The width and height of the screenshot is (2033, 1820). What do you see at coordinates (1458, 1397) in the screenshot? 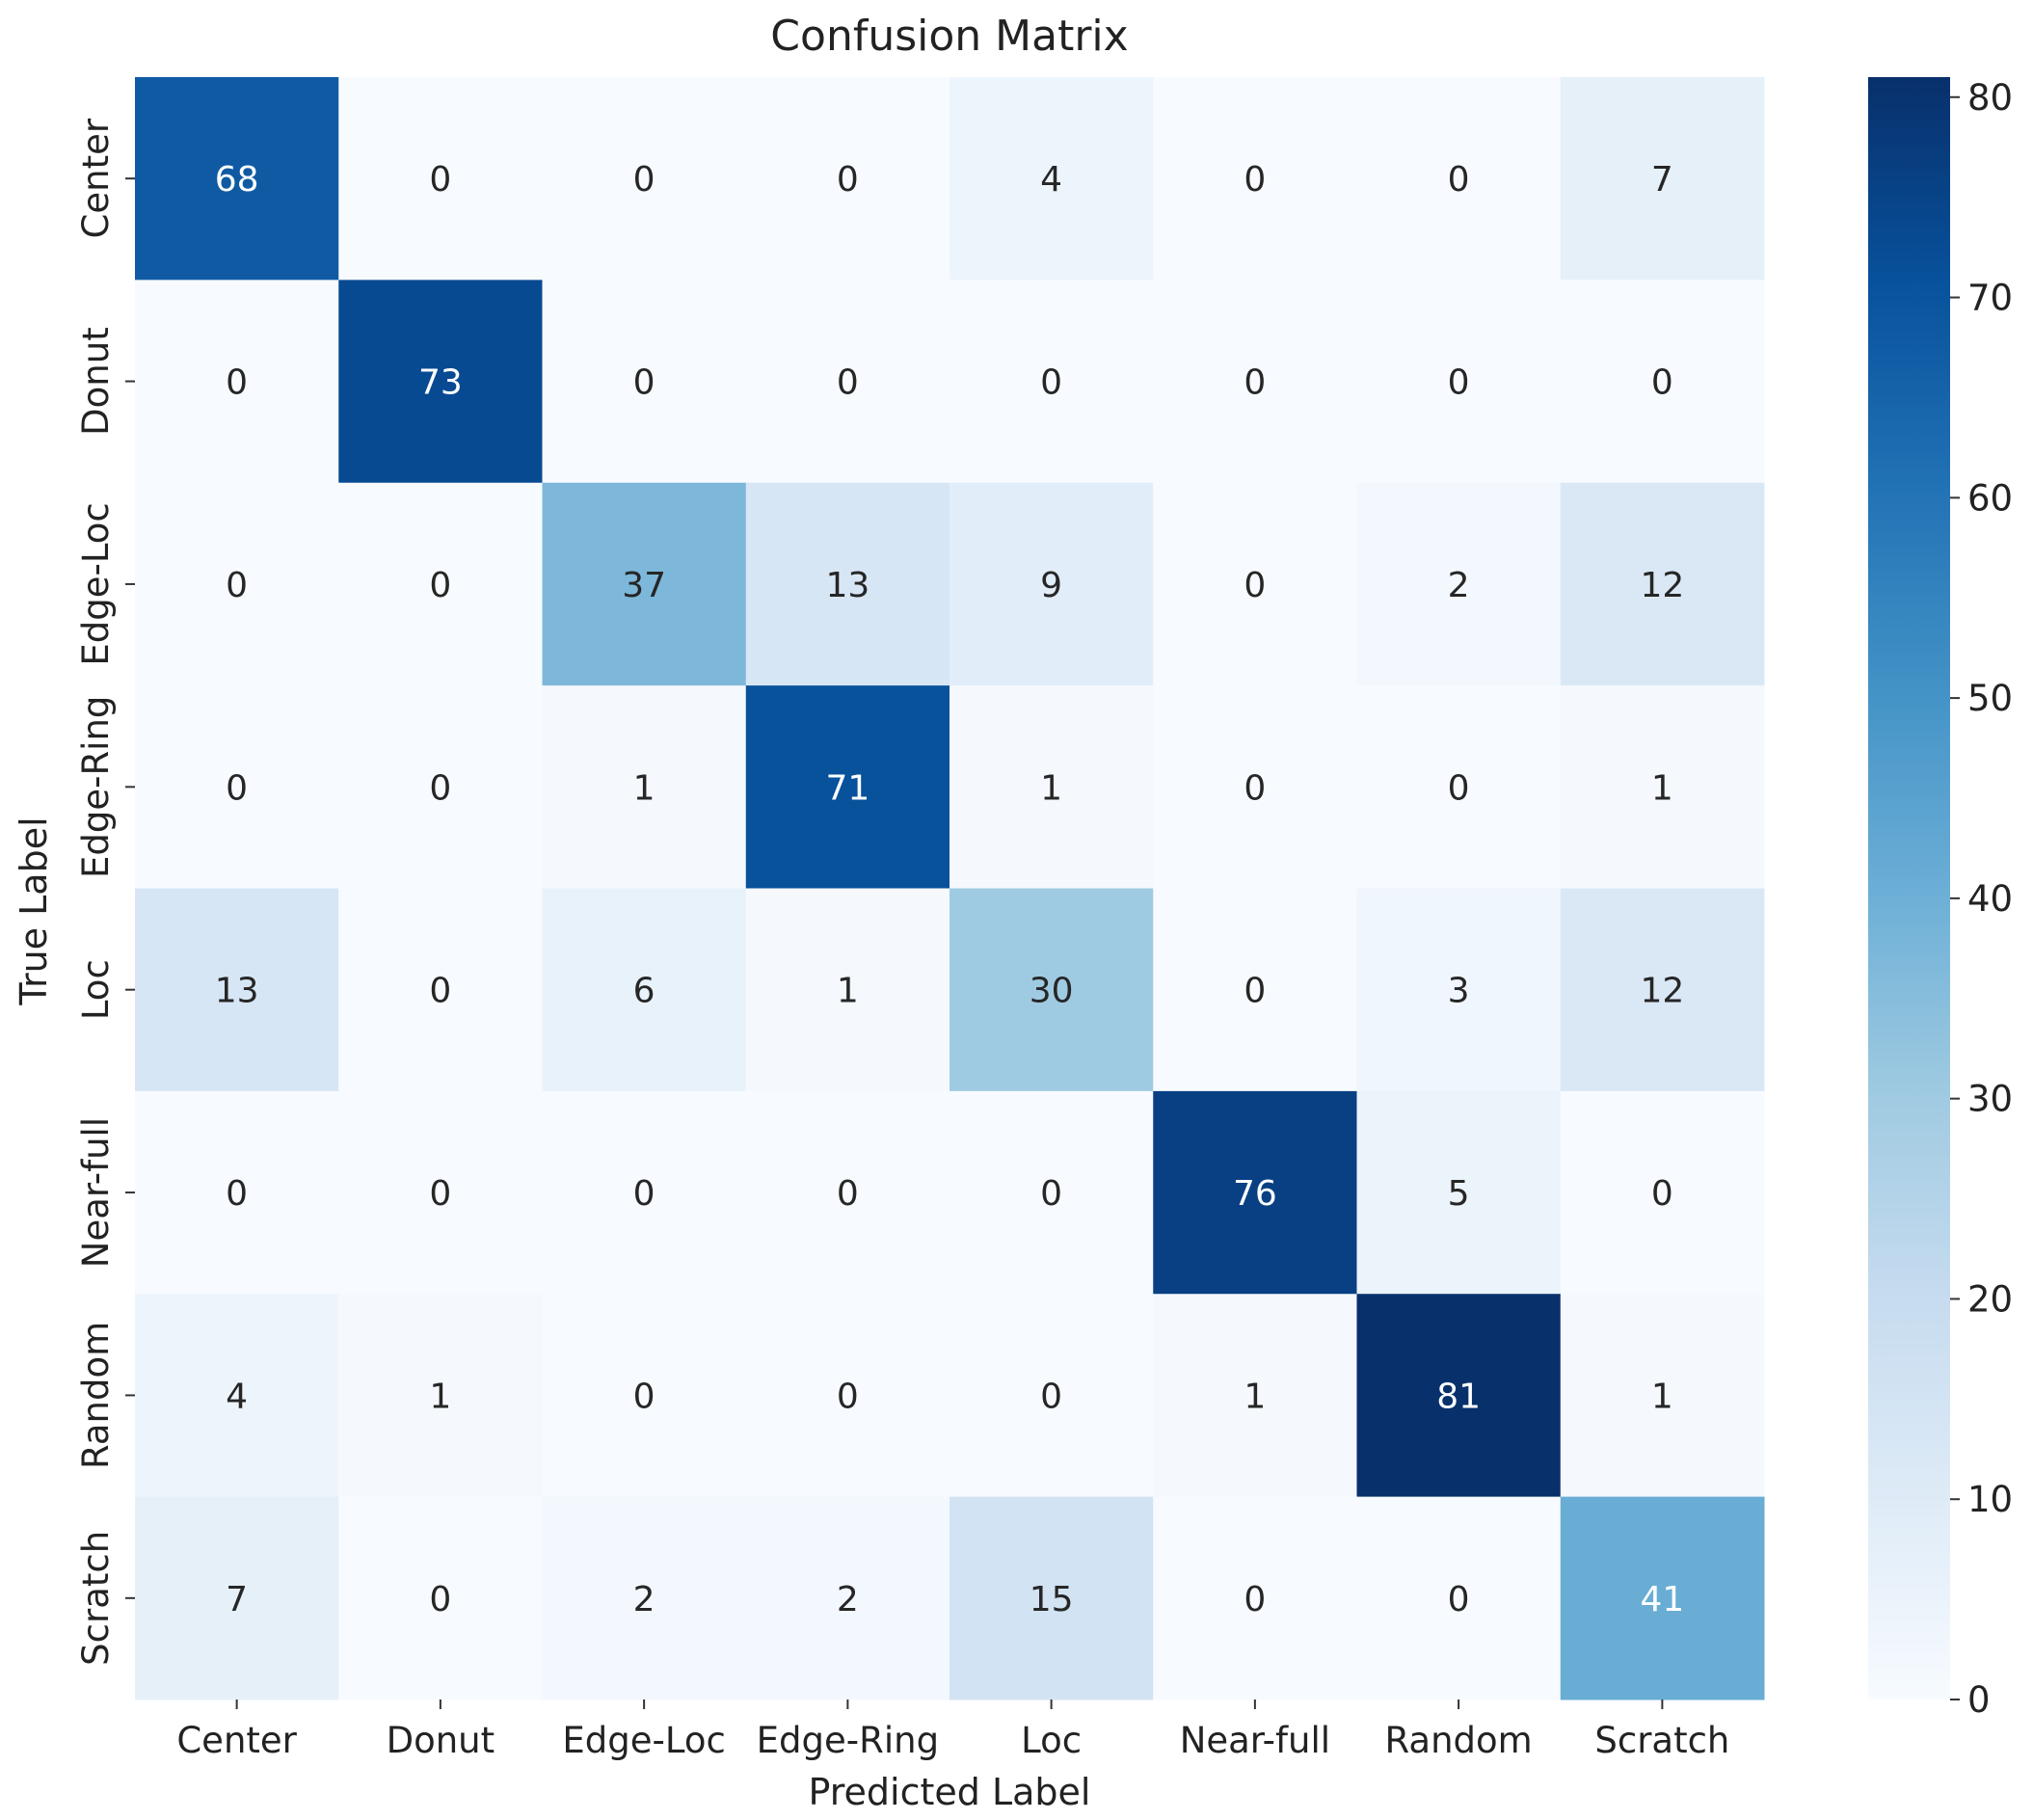
I see `cell-value-label: 81` at bounding box center [1458, 1397].